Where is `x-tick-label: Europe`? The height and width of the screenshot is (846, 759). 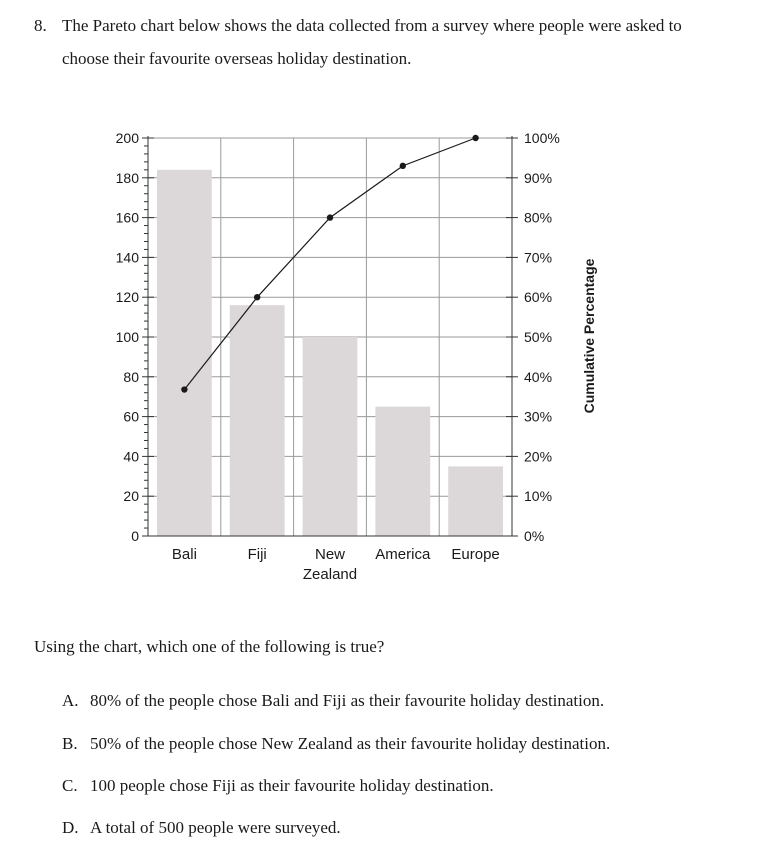 x-tick-label: Europe is located at coordinates (475, 554).